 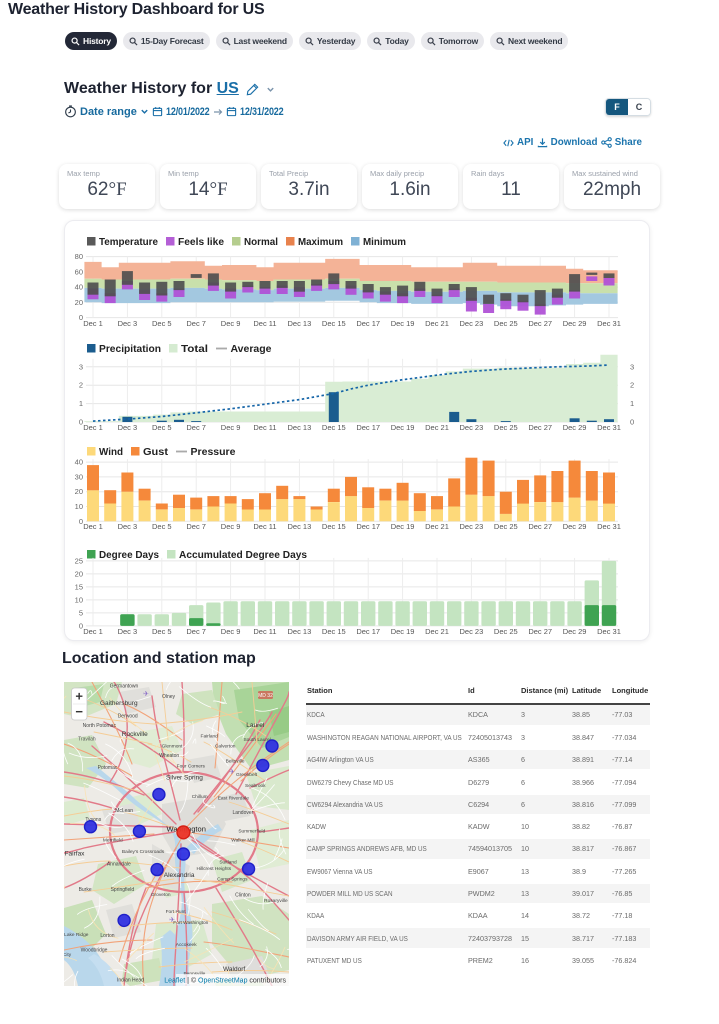 What do you see at coordinates (632, 366) in the screenshot?
I see `svg-text: 3` at bounding box center [632, 366].